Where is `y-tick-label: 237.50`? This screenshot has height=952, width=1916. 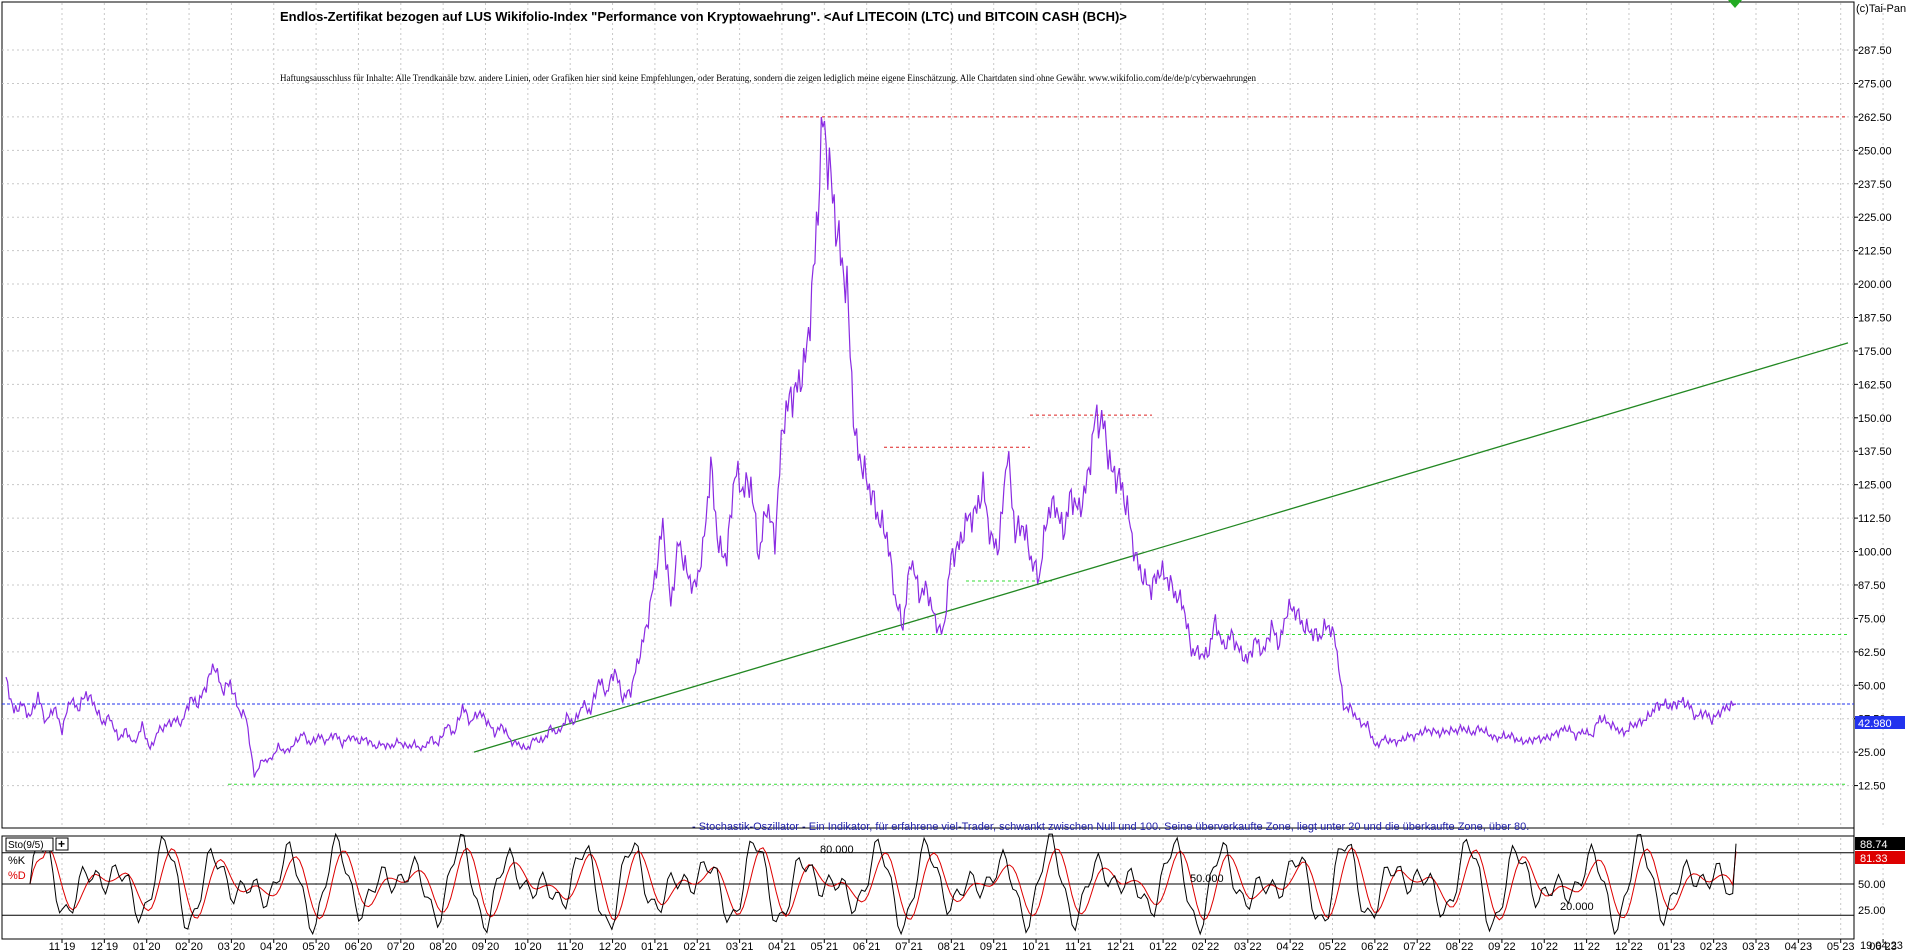
y-tick-label: 237.50 is located at coordinates (1875, 185).